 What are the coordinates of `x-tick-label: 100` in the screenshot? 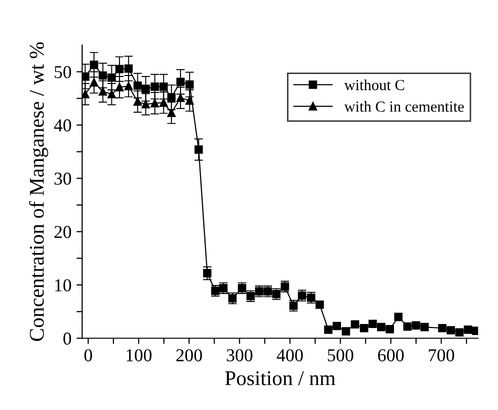 It's located at (139, 355).